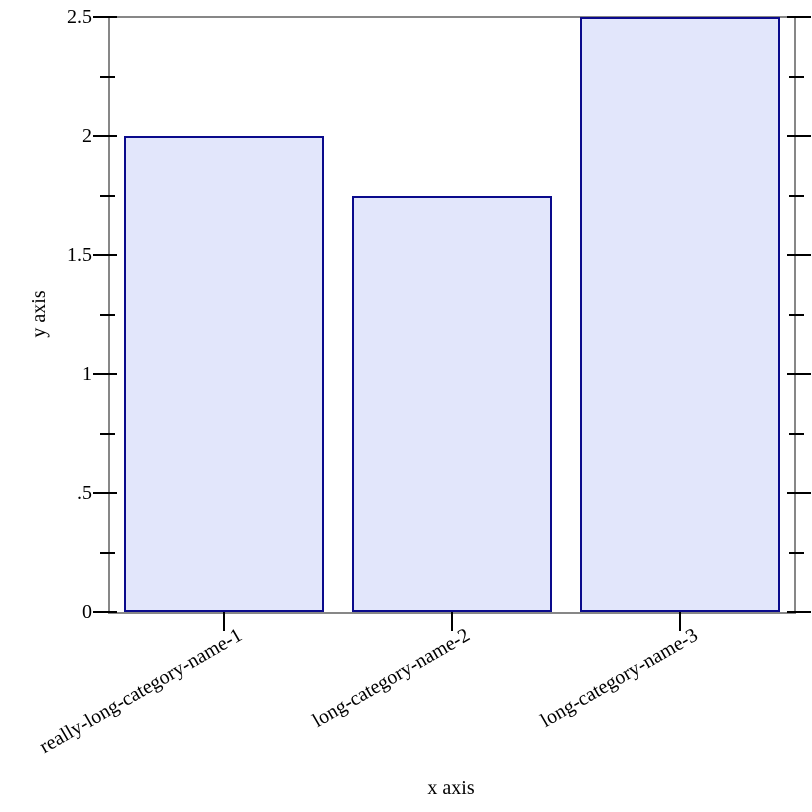  What do you see at coordinates (141, 691) in the screenshot?
I see `x-category-label: really-long-category-name-1` at bounding box center [141, 691].